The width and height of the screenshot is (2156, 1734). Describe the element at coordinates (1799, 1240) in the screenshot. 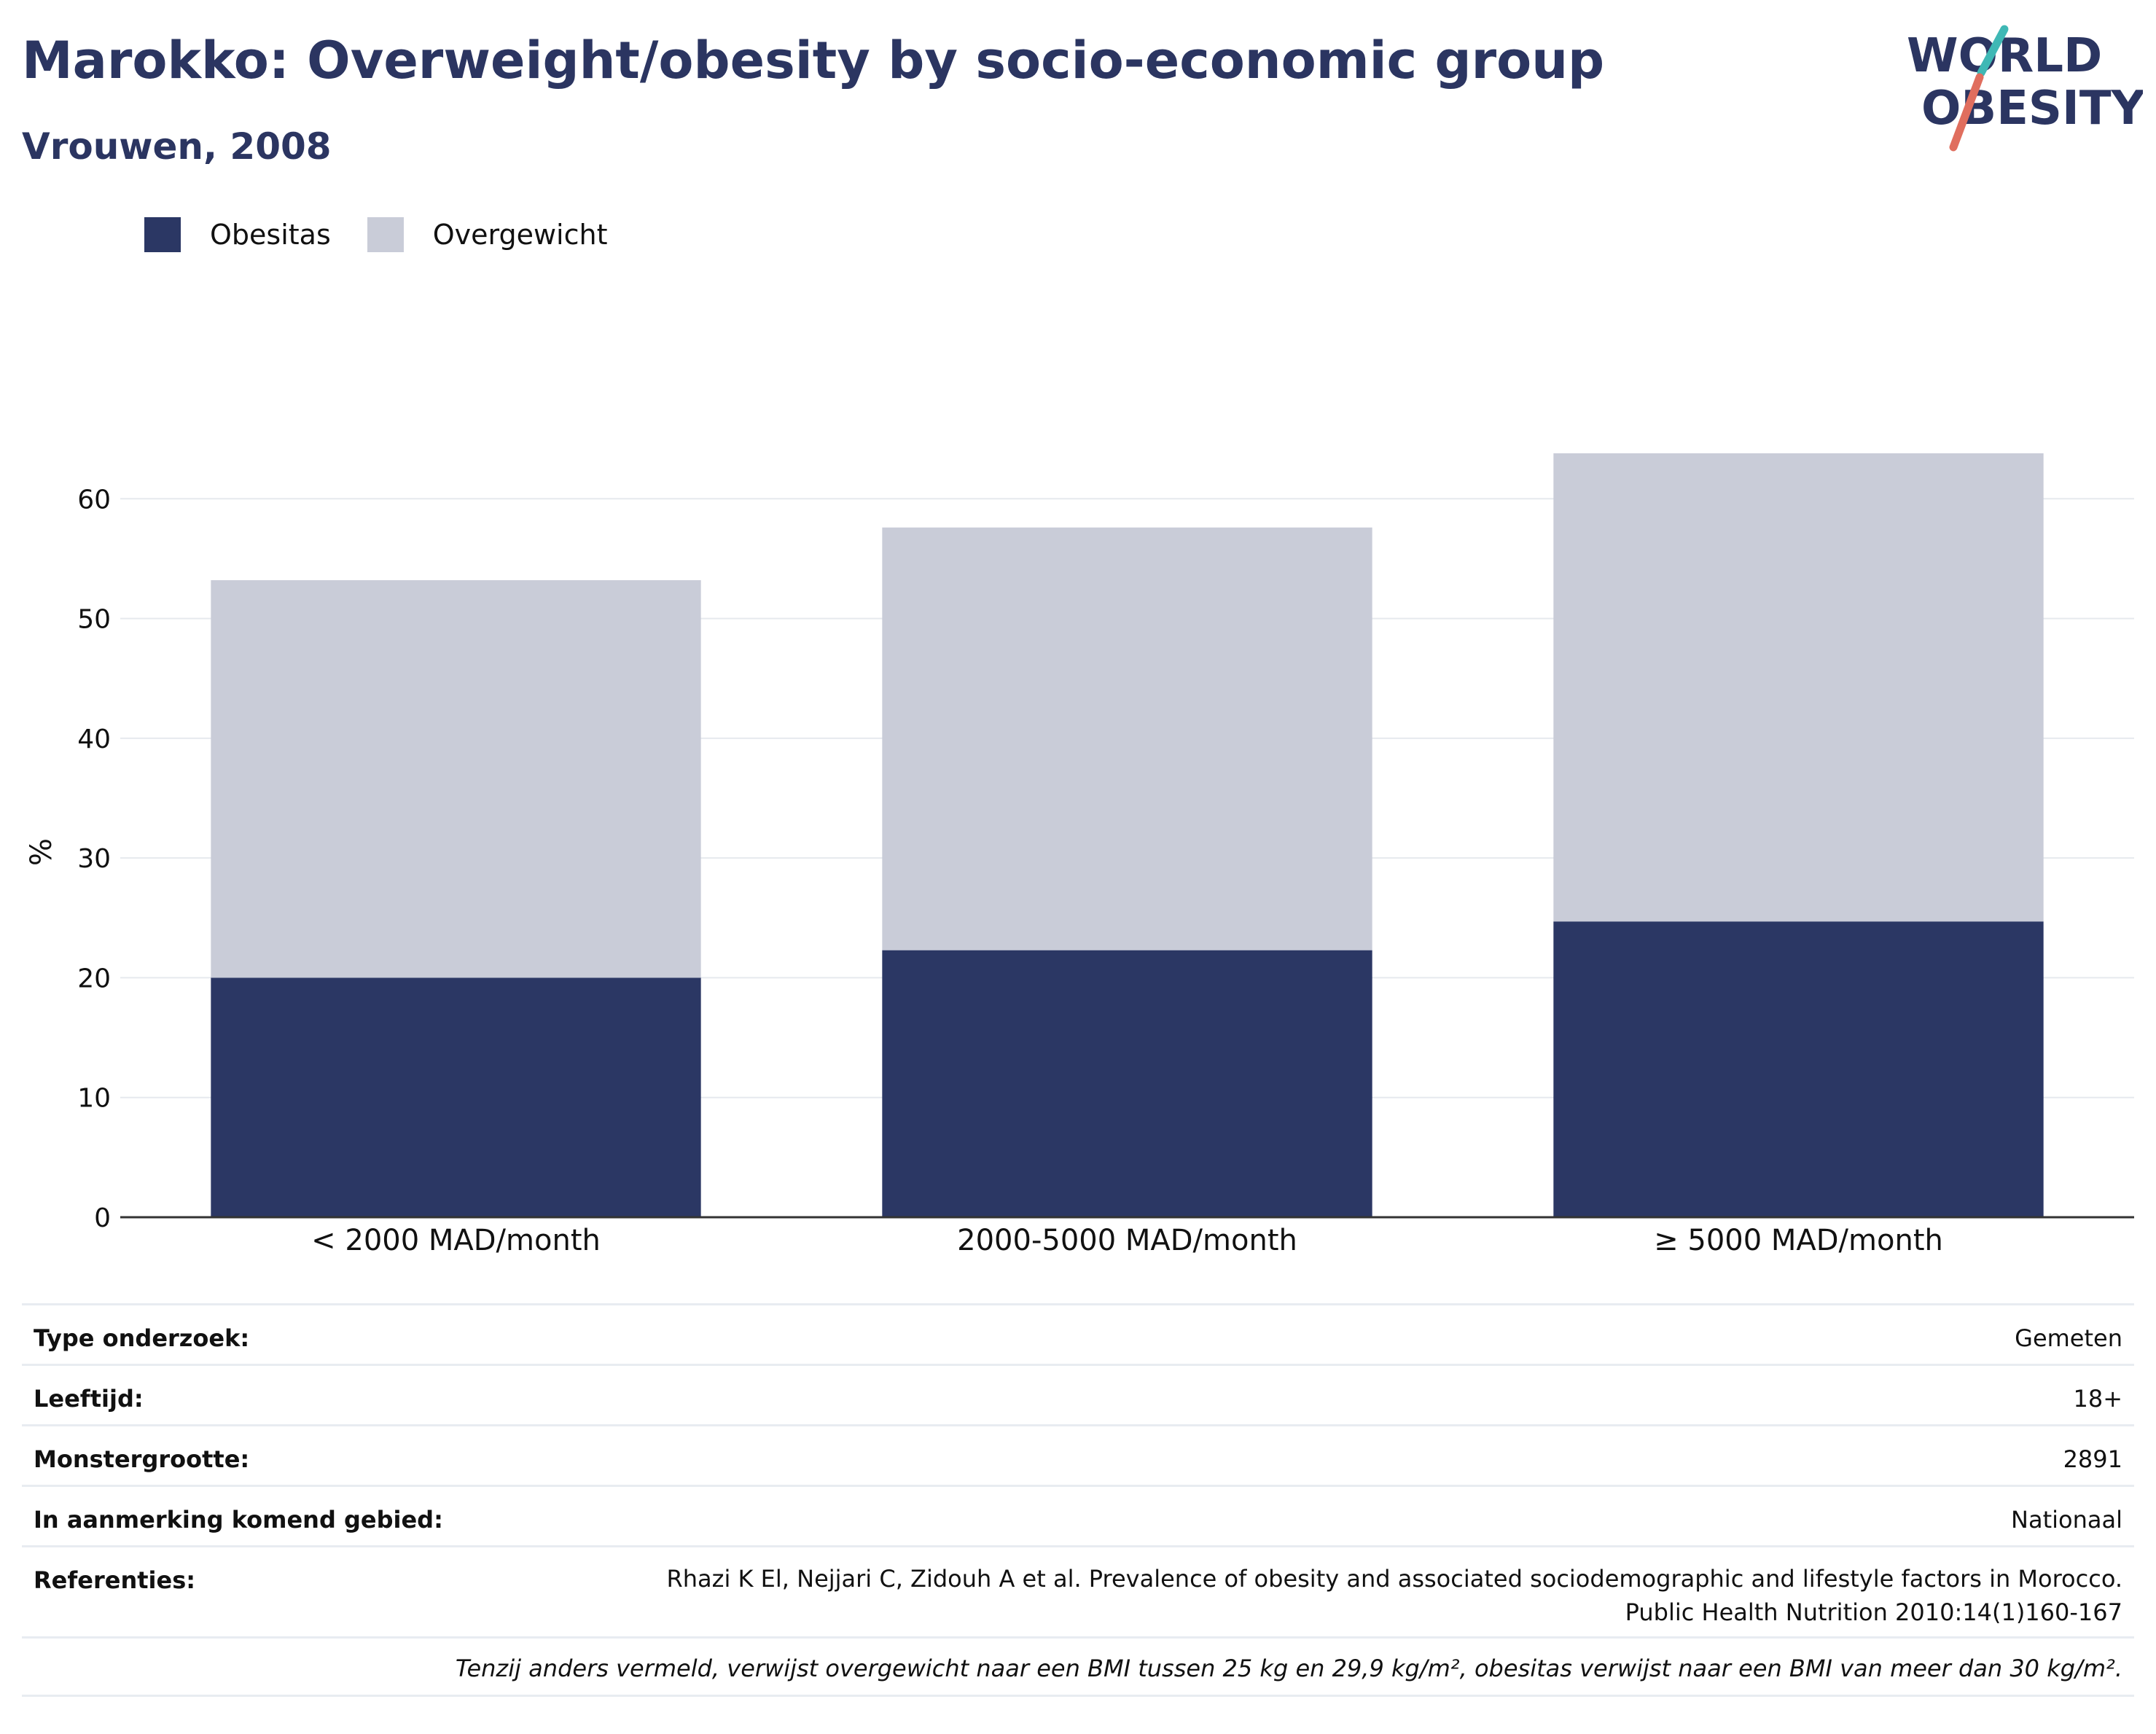

I see `x-tick-label: ≥ 5000 MAD/month` at that location.